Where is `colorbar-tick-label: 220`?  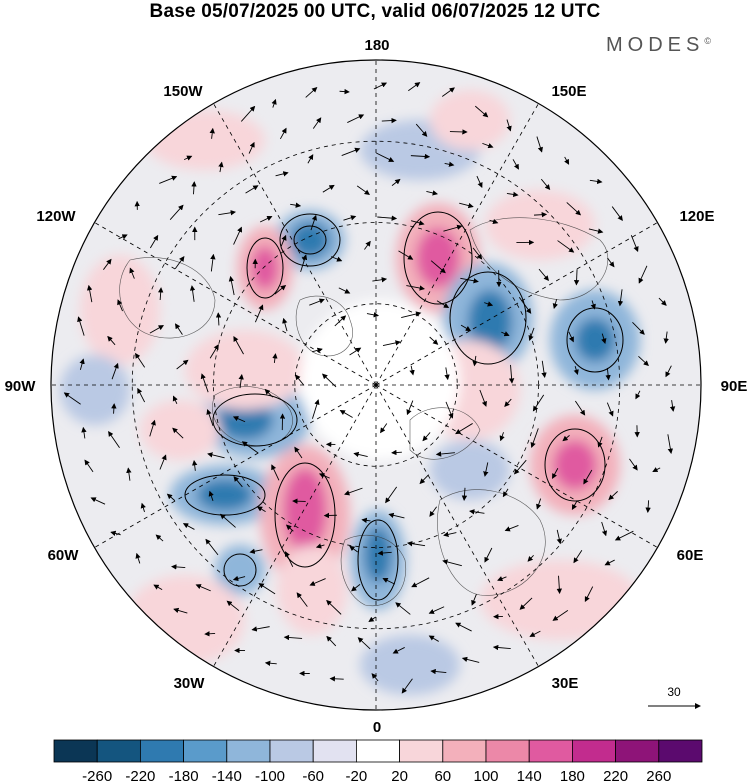
colorbar-tick-label: 220 is located at coordinates (615, 775).